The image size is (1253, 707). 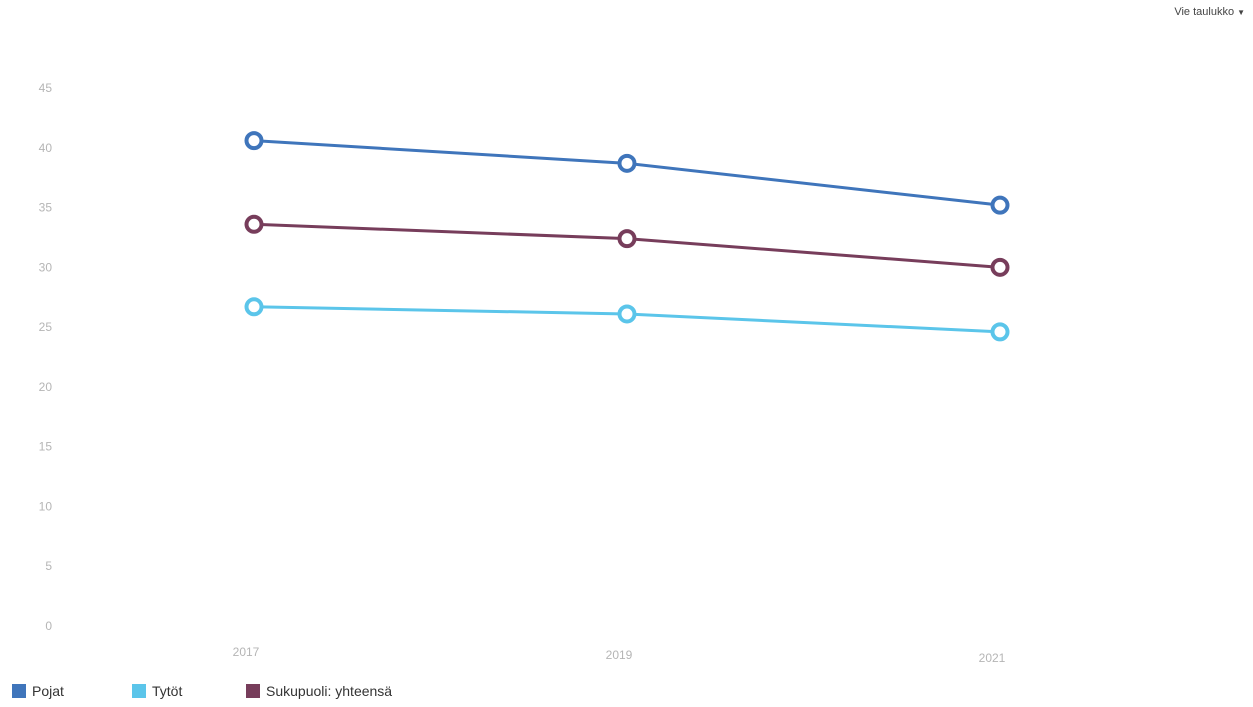 I want to click on chart-legend: Pojat Tytöt Sukupuoli: yhteensä, so click(x=202, y=691).